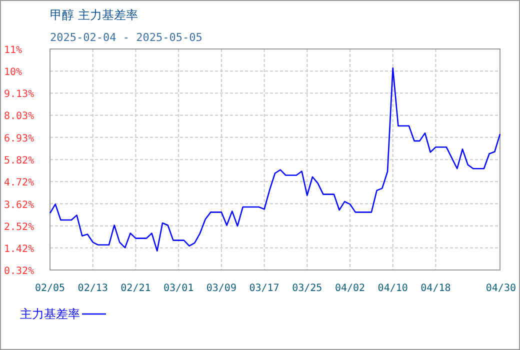  Describe the element at coordinates (19, 205) in the screenshot. I see `y-tick-label: 3.62%` at that location.